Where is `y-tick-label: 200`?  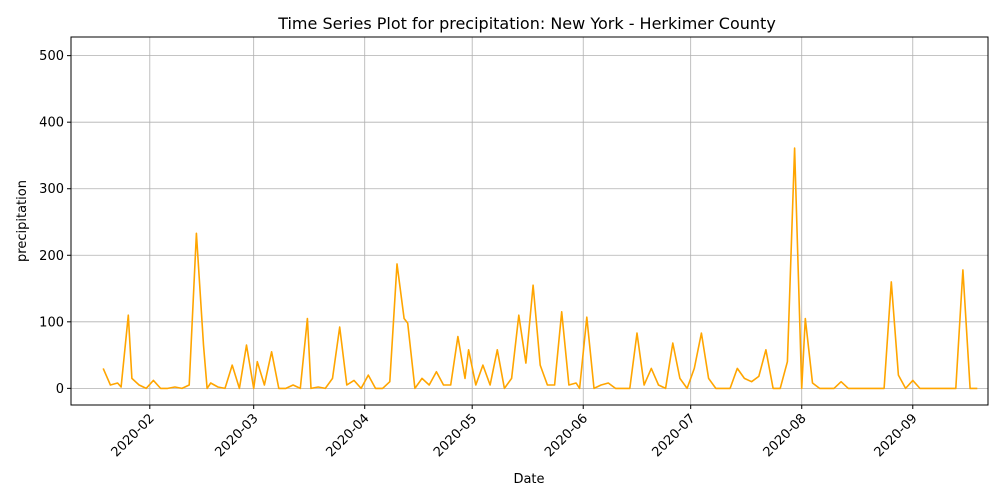 y-tick-label: 200 is located at coordinates (51, 256).